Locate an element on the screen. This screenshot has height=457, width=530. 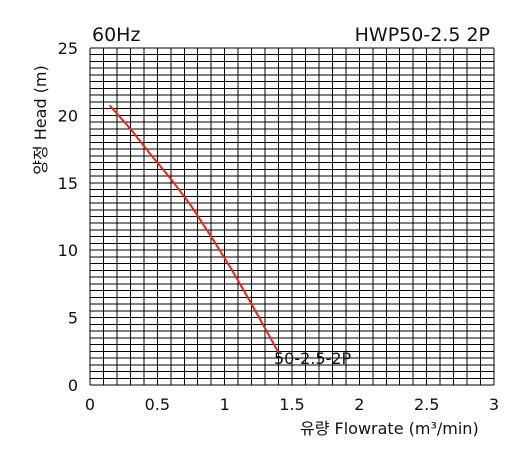
y-tick-label: 20 is located at coordinates (68, 115).